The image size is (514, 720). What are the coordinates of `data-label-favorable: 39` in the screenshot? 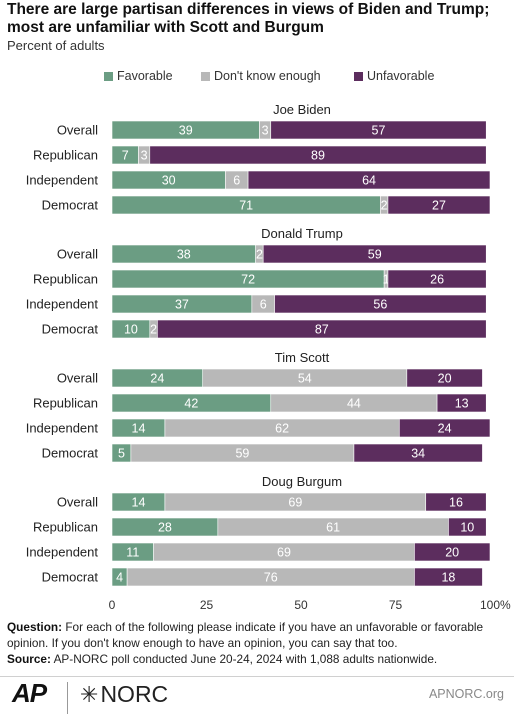 It's located at (186, 131).